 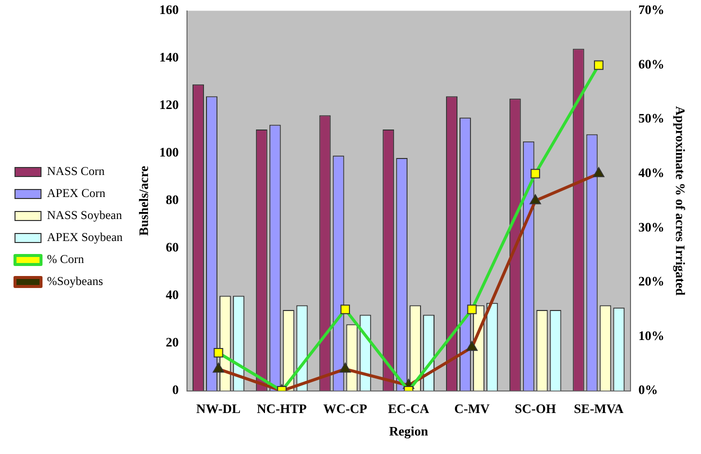 What do you see at coordinates (409, 431) in the screenshot?
I see `x-axis-title: Region` at bounding box center [409, 431].